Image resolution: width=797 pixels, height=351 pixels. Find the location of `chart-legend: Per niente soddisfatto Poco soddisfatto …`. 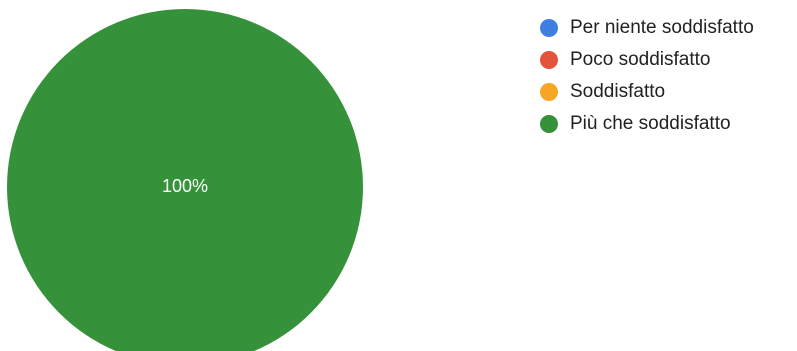

chart-legend: Per niente soddisfatto Poco soddisfatto … is located at coordinates (647, 76).